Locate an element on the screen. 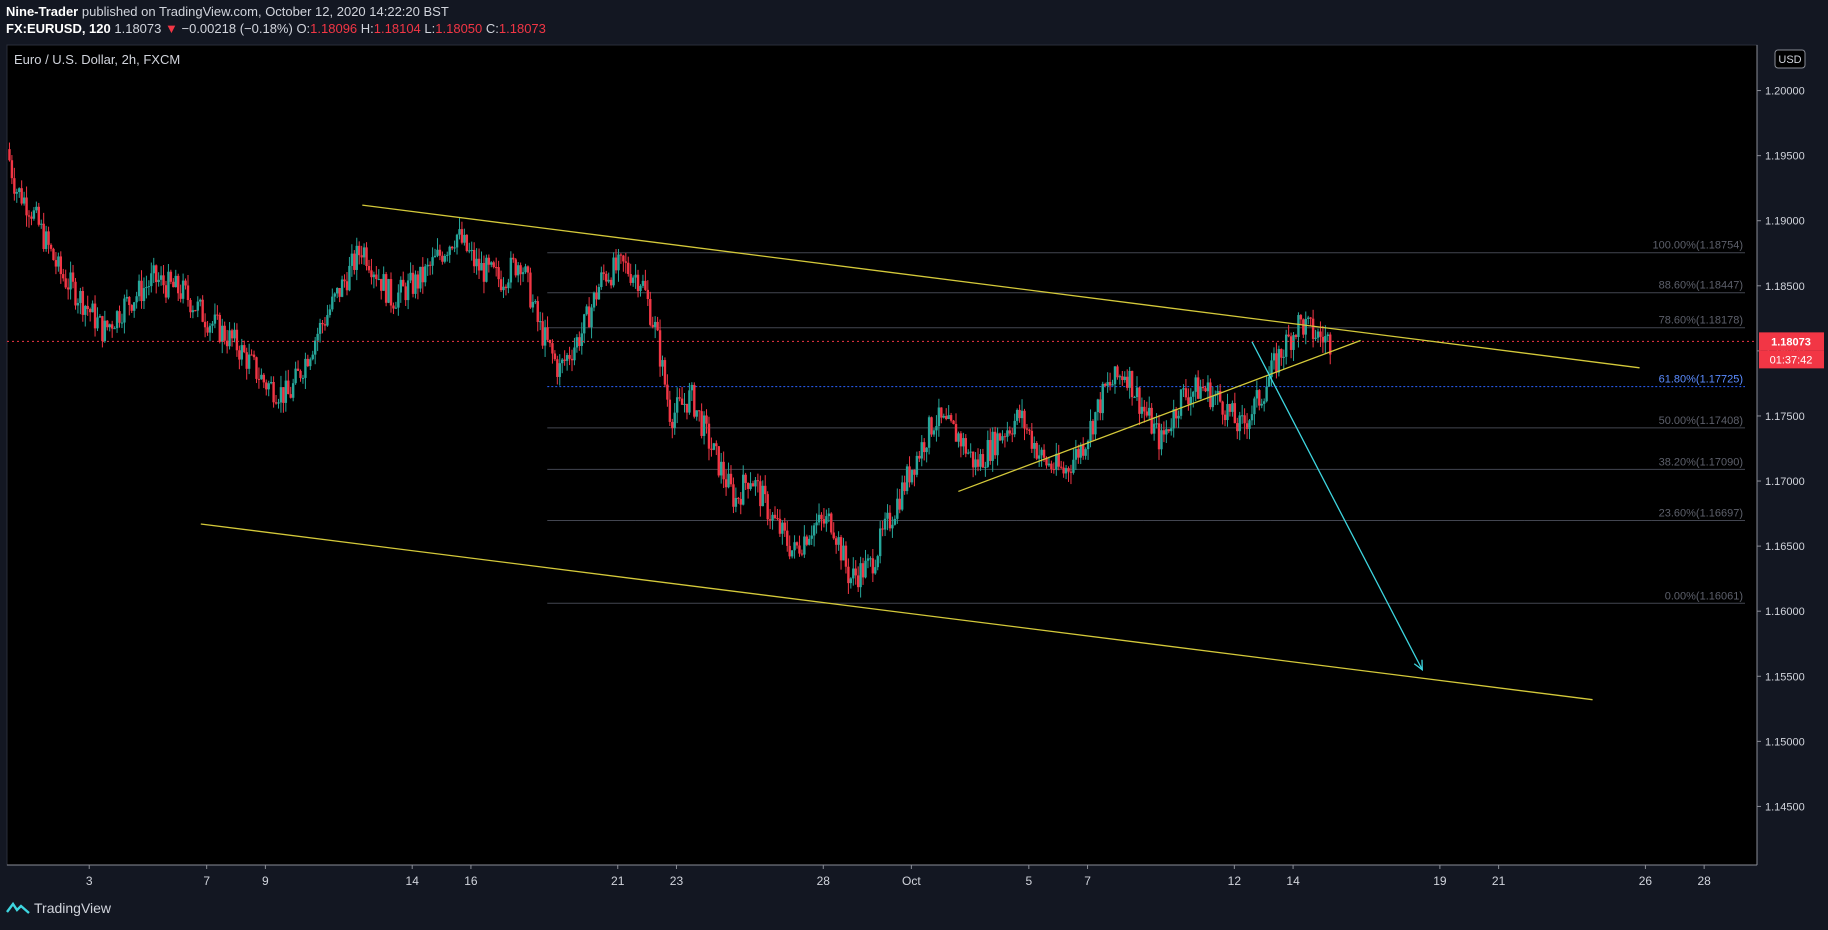 Image resolution: width=1828 pixels, height=930 pixels. low-value: 1.18050 is located at coordinates (459, 28).